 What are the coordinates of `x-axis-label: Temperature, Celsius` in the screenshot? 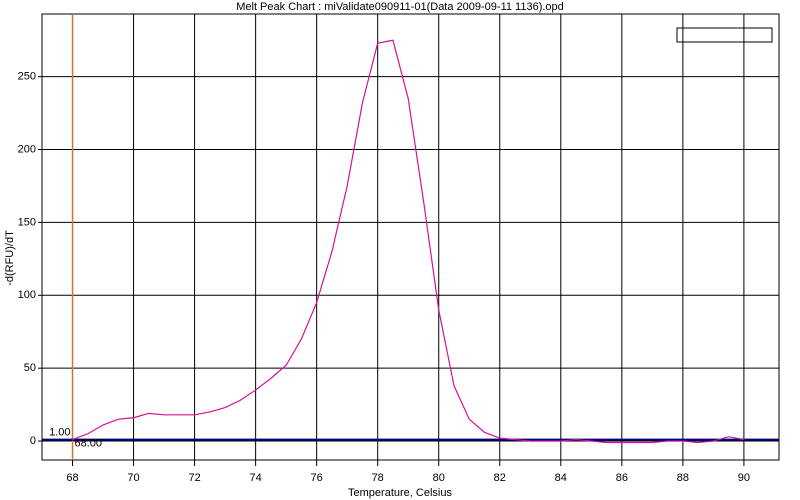 It's located at (400, 493).